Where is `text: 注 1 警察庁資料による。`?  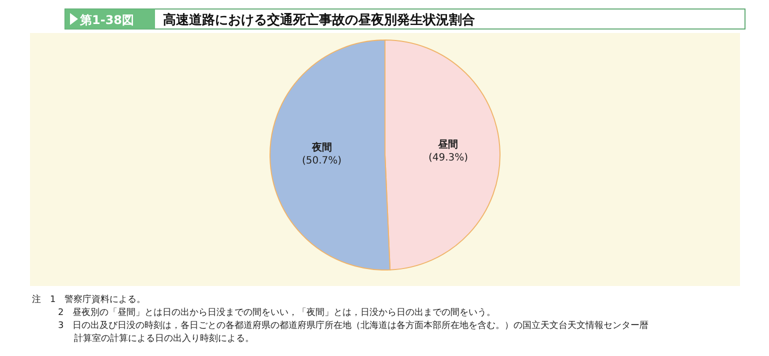 text: 注 1 警察庁資料による。 is located at coordinates (89, 299).